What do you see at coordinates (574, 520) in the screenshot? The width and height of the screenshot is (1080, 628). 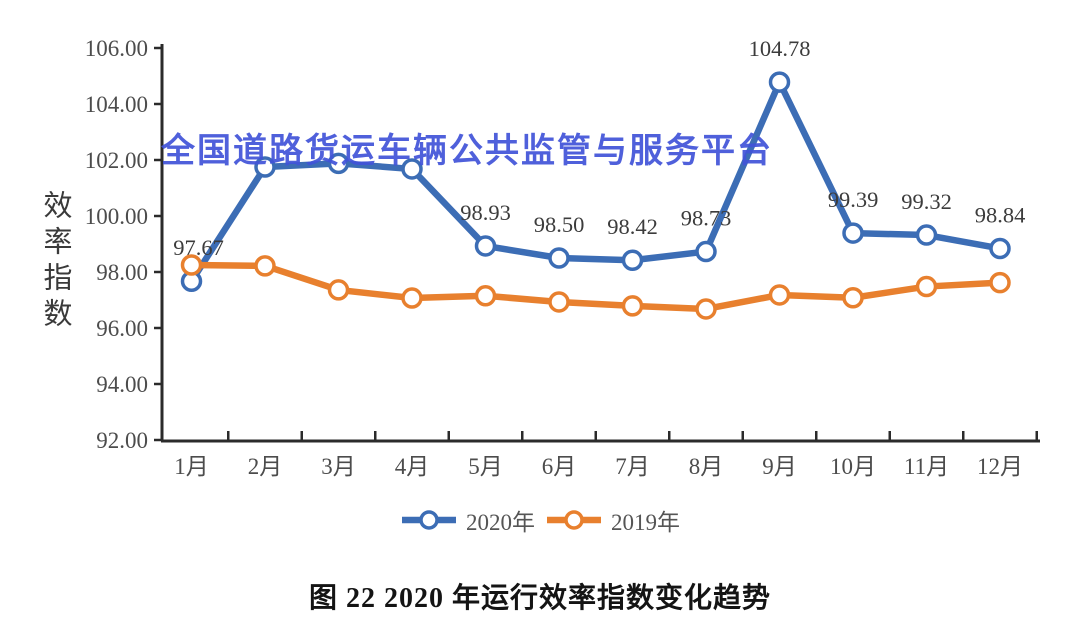 I see `legend-marker-2019-icon` at bounding box center [574, 520].